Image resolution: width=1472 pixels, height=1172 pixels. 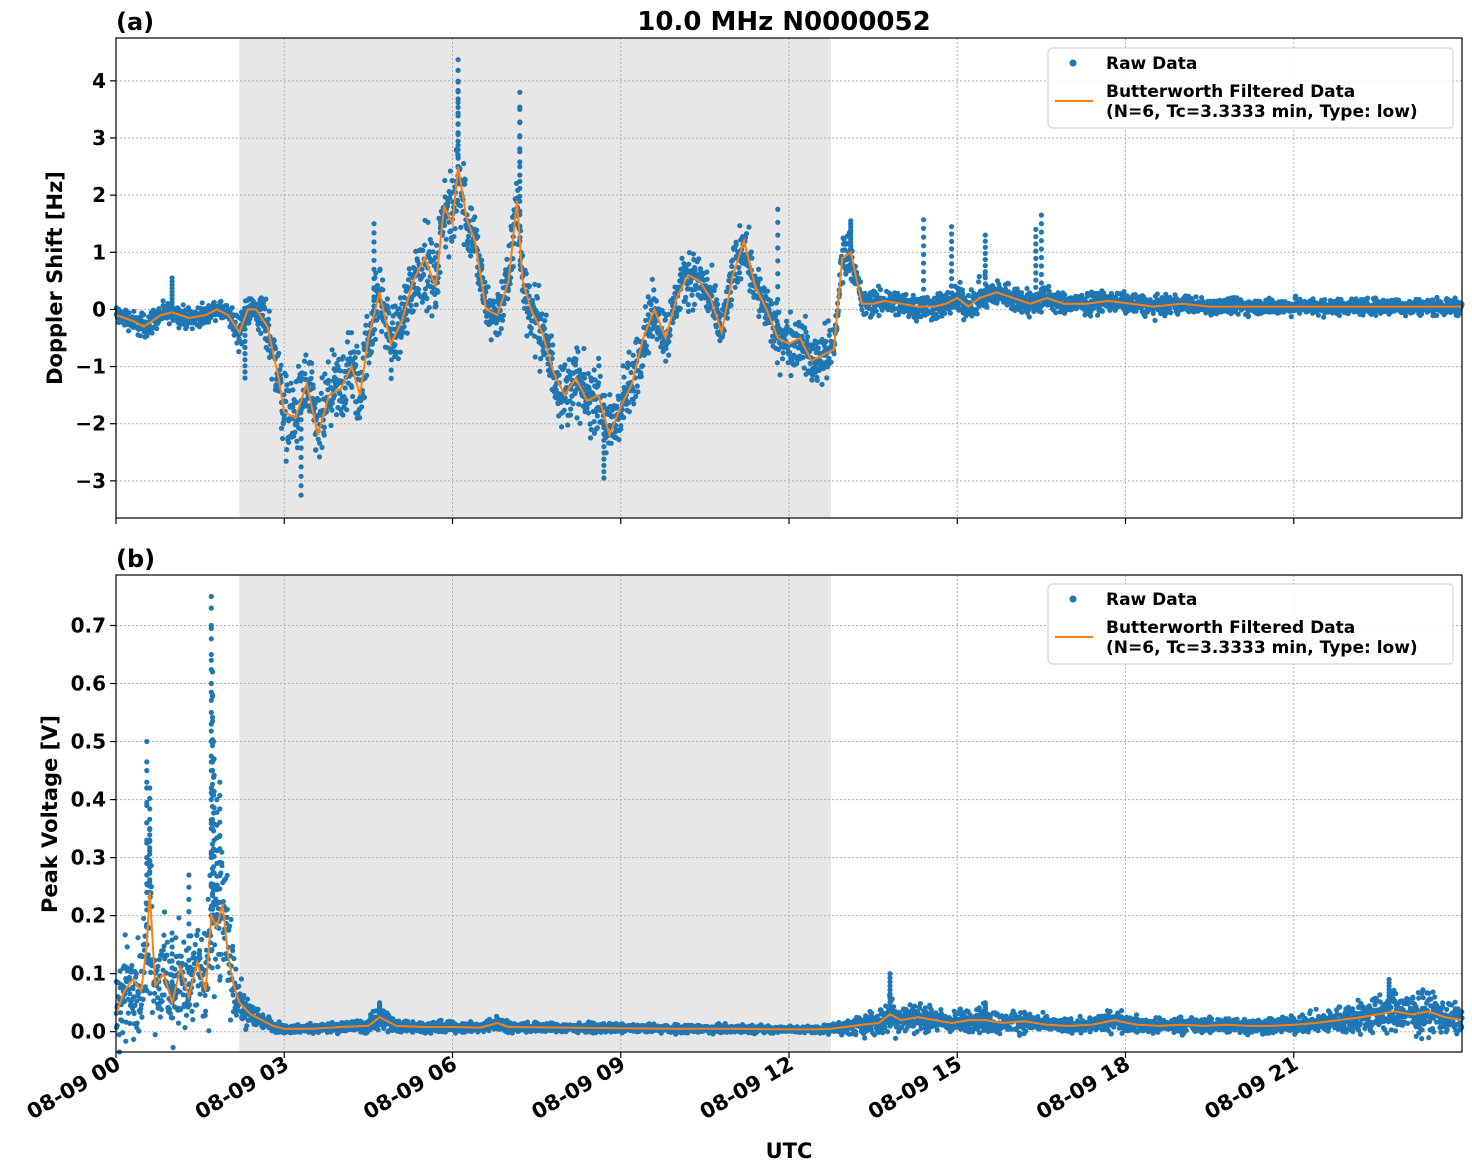 I want to click on y-tick-label-a-2: −1, so click(x=90, y=367).